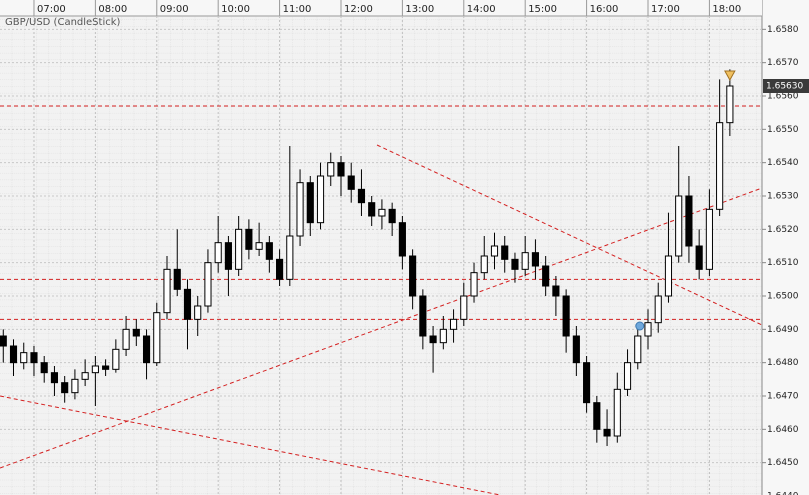  Describe the element at coordinates (783, 397) in the screenshot. I see `y-tick-label: 1.6470` at that location.